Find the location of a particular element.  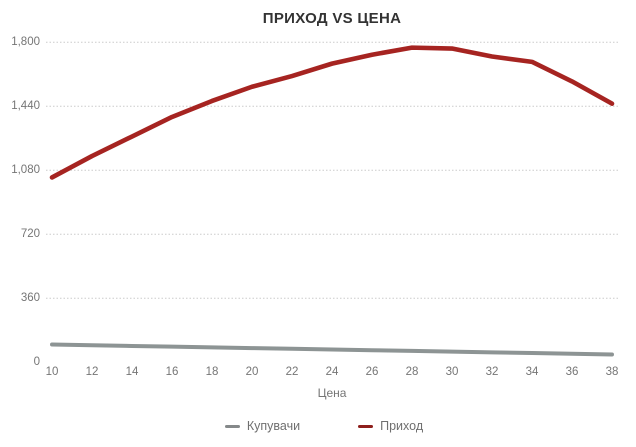

legend-item-prihod: Приход is located at coordinates (390, 426).